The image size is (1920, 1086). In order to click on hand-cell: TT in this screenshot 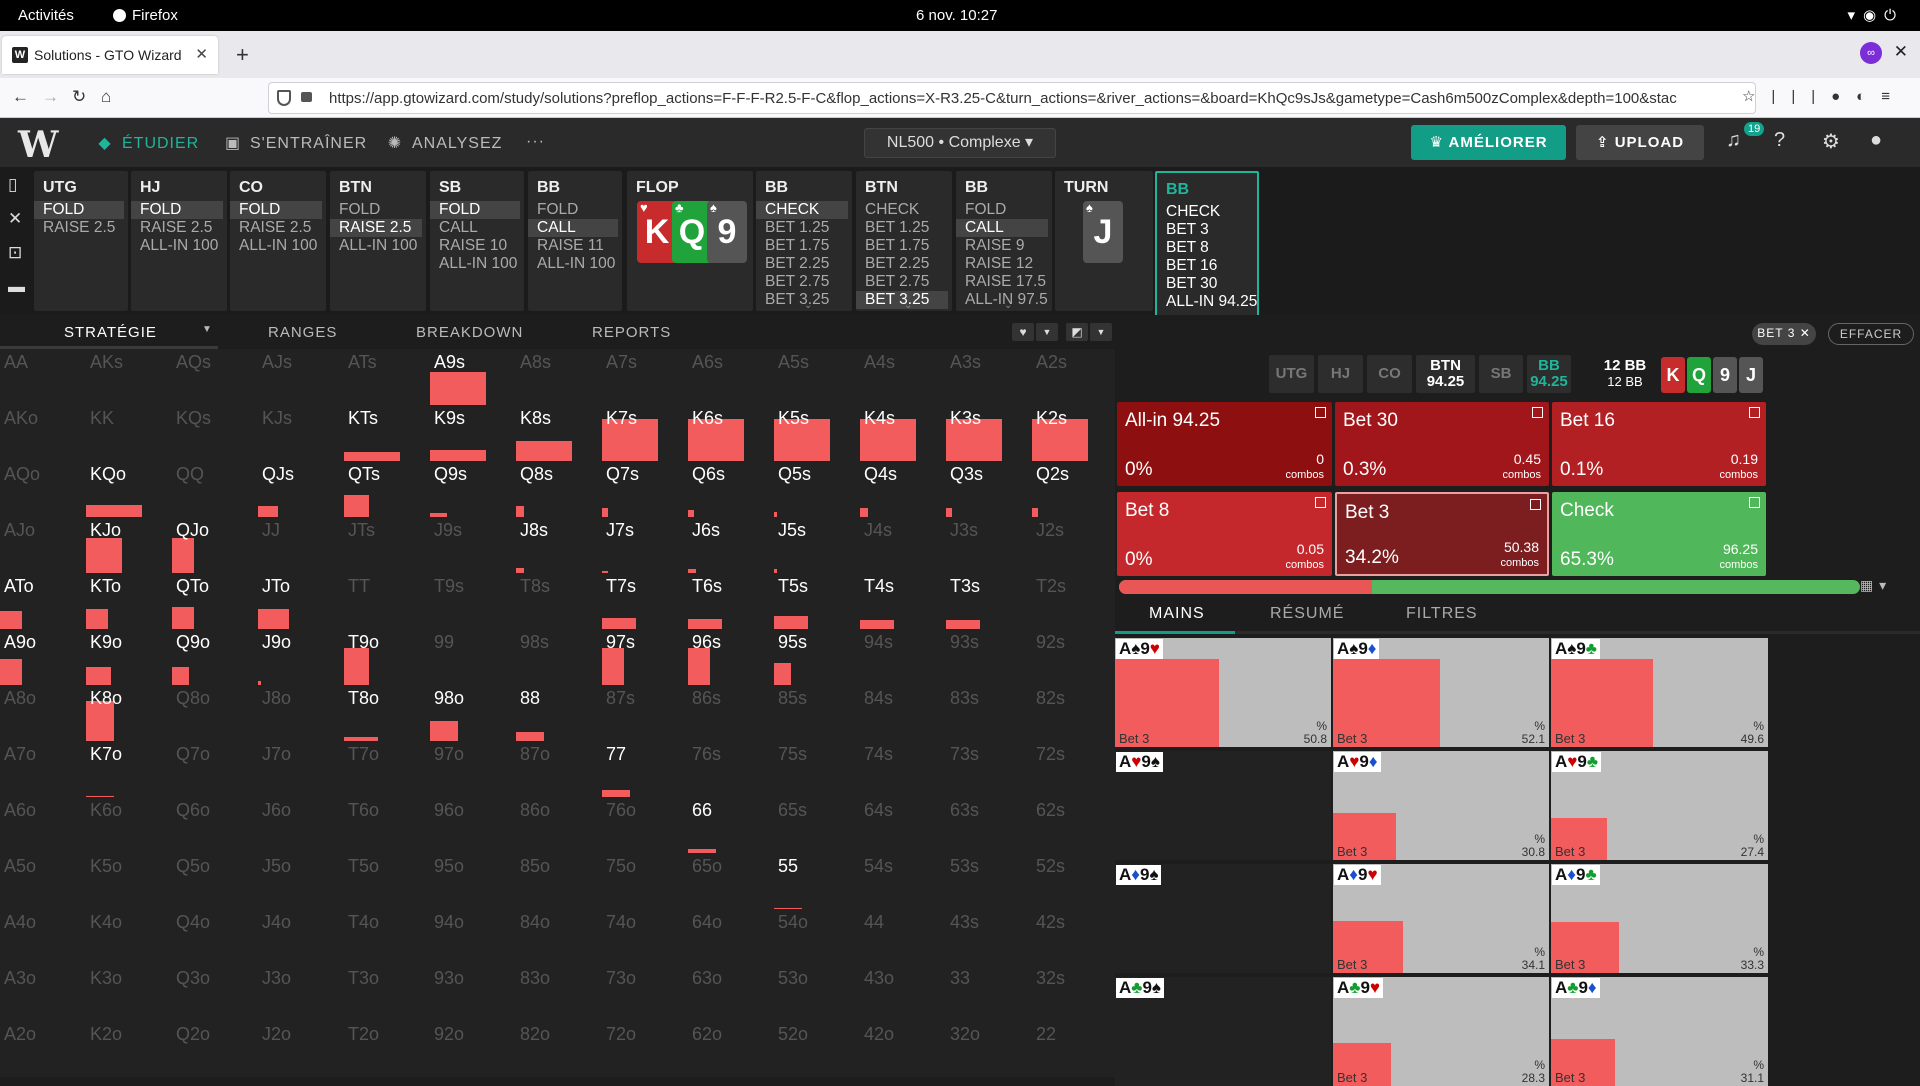, I will do `click(387, 601)`.